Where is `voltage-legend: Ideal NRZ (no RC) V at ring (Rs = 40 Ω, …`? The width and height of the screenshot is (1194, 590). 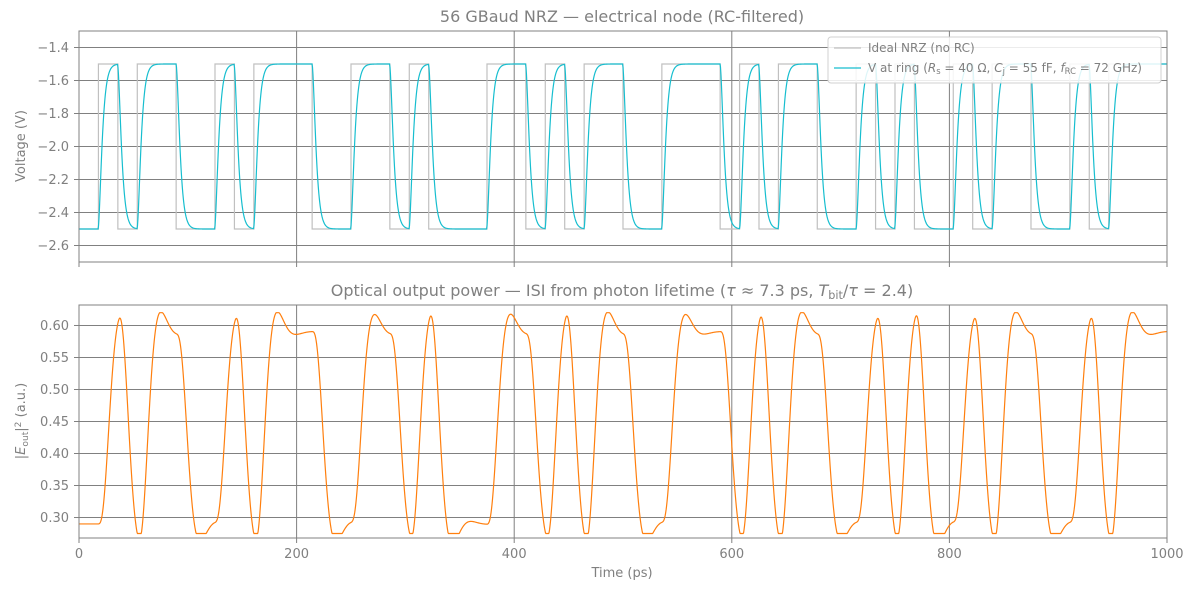 voltage-legend: Ideal NRZ (no RC) V at ring (Rs = 40 Ω, … is located at coordinates (994, 60).